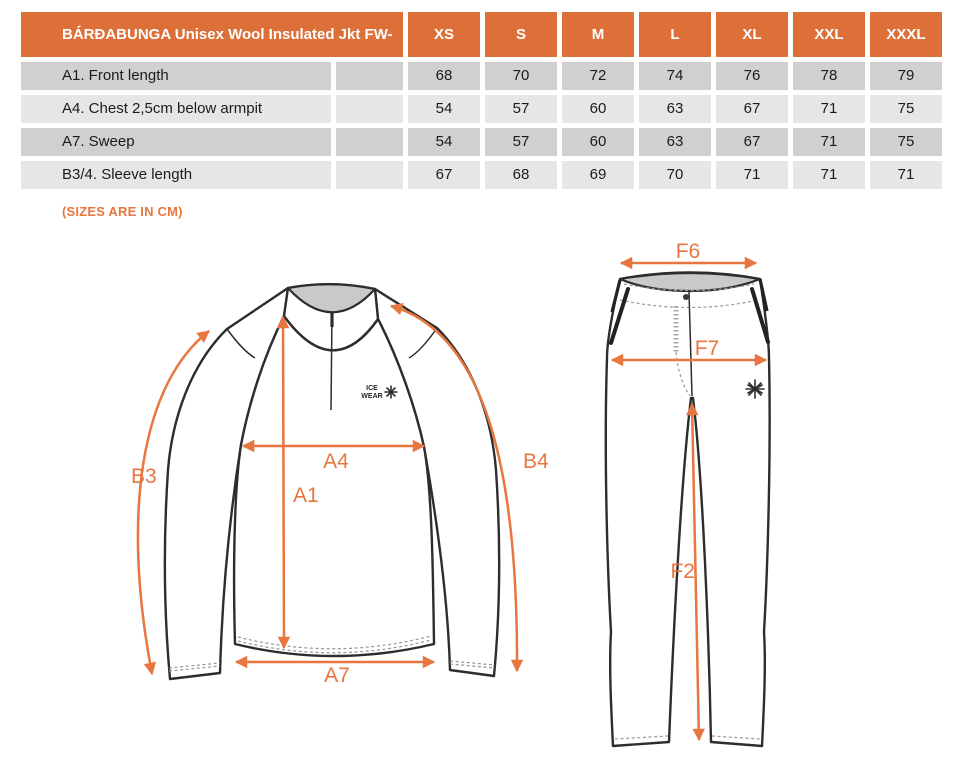 Image resolution: width=967 pixels, height=780 pixels. What do you see at coordinates (337, 675) in the screenshot?
I see `a7-label: A7` at bounding box center [337, 675].